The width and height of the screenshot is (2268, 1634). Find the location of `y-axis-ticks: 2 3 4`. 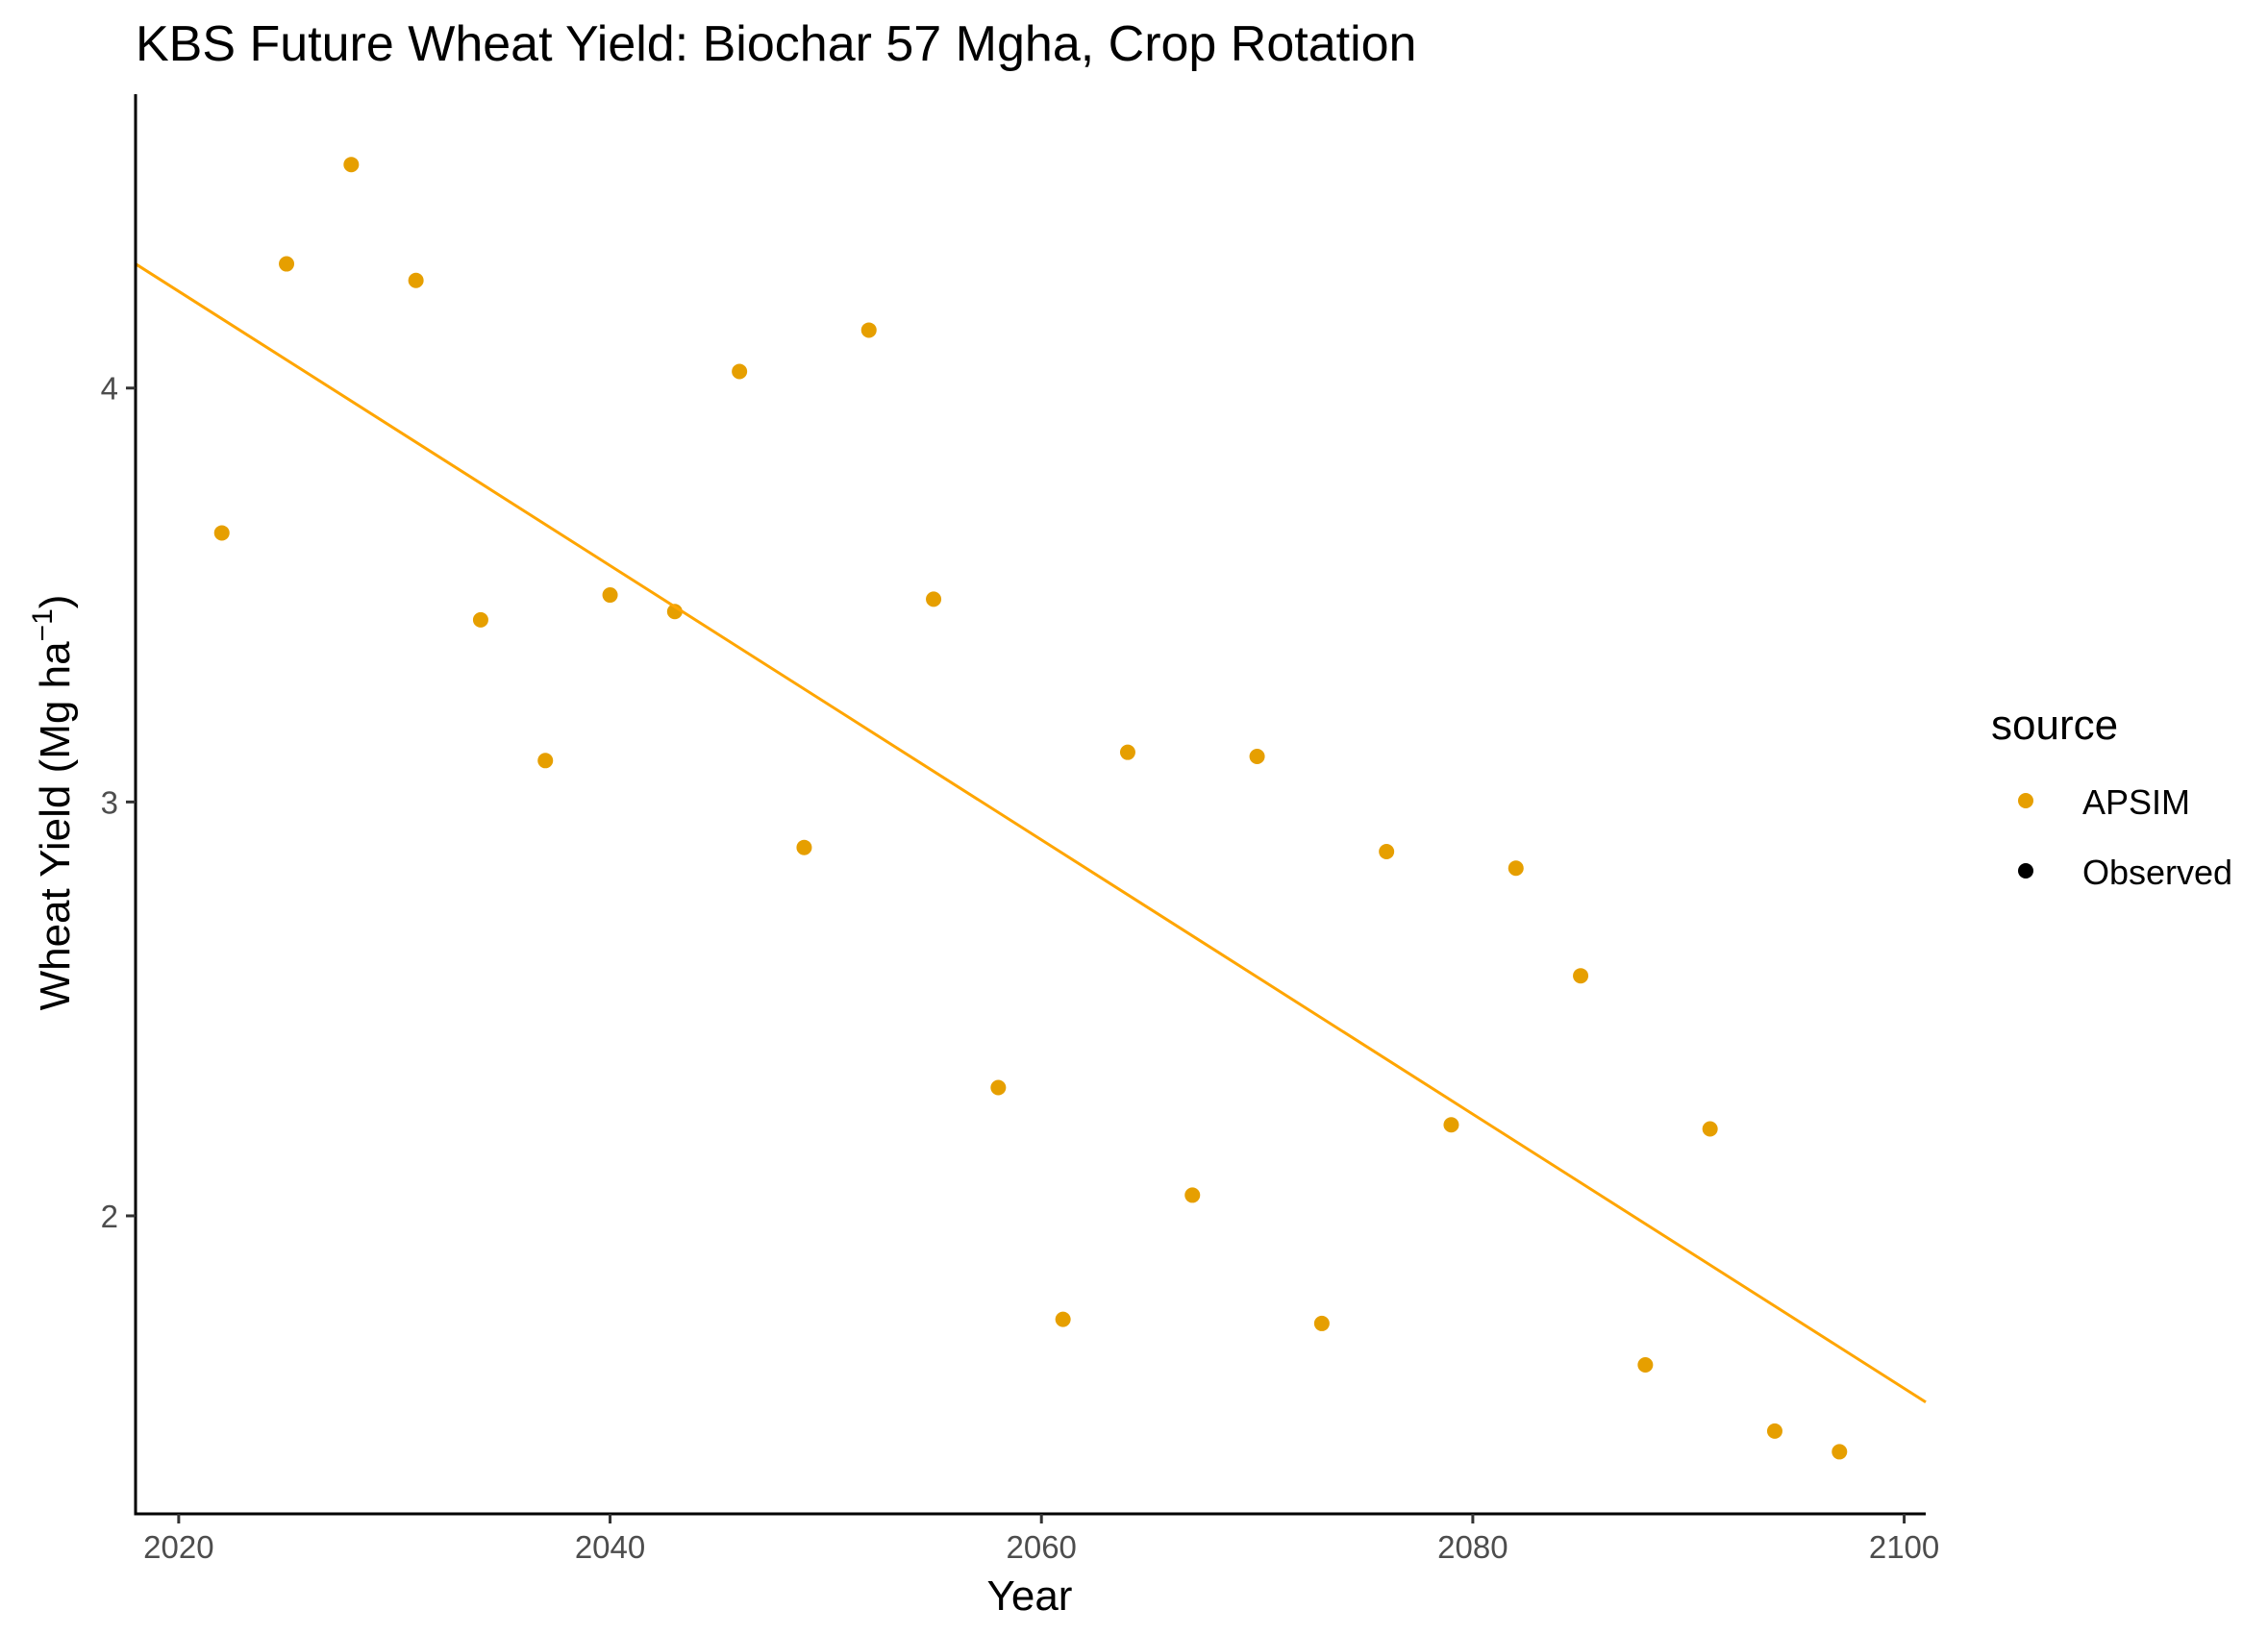

y-axis-ticks: 2 3 4 is located at coordinates (118, 802).